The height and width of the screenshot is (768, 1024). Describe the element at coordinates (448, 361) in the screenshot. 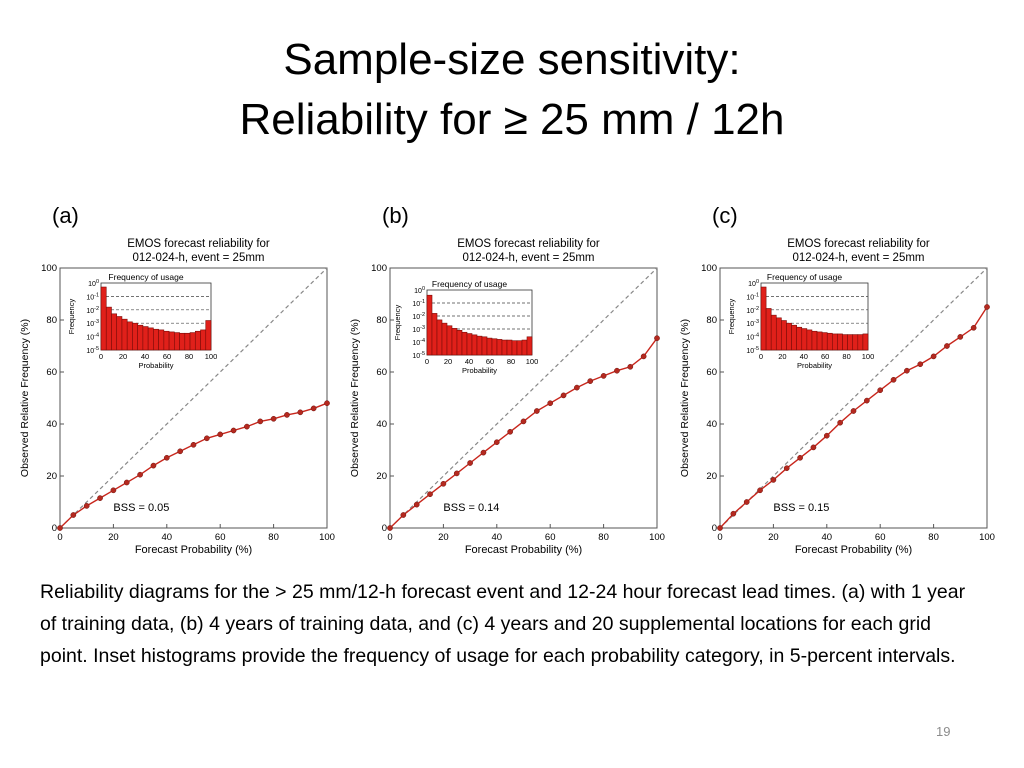

I see `inset-x-tick-label: 20` at that location.